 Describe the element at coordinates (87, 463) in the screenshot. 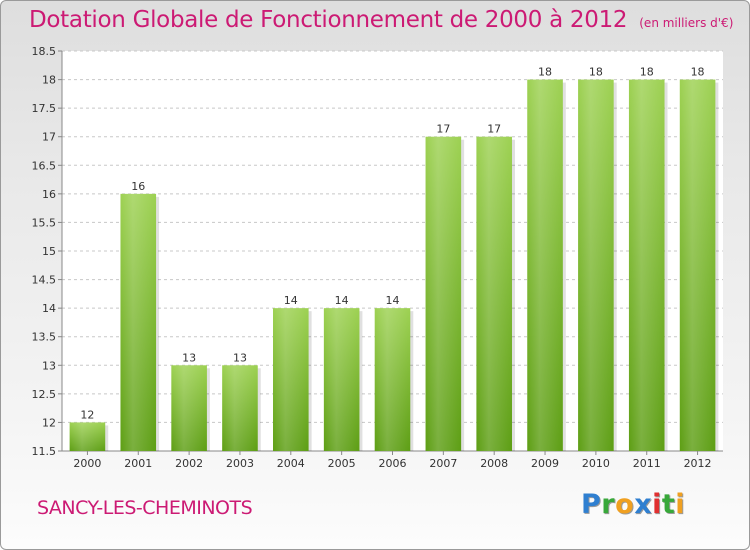

I see `x-tick-label: 2000` at that location.